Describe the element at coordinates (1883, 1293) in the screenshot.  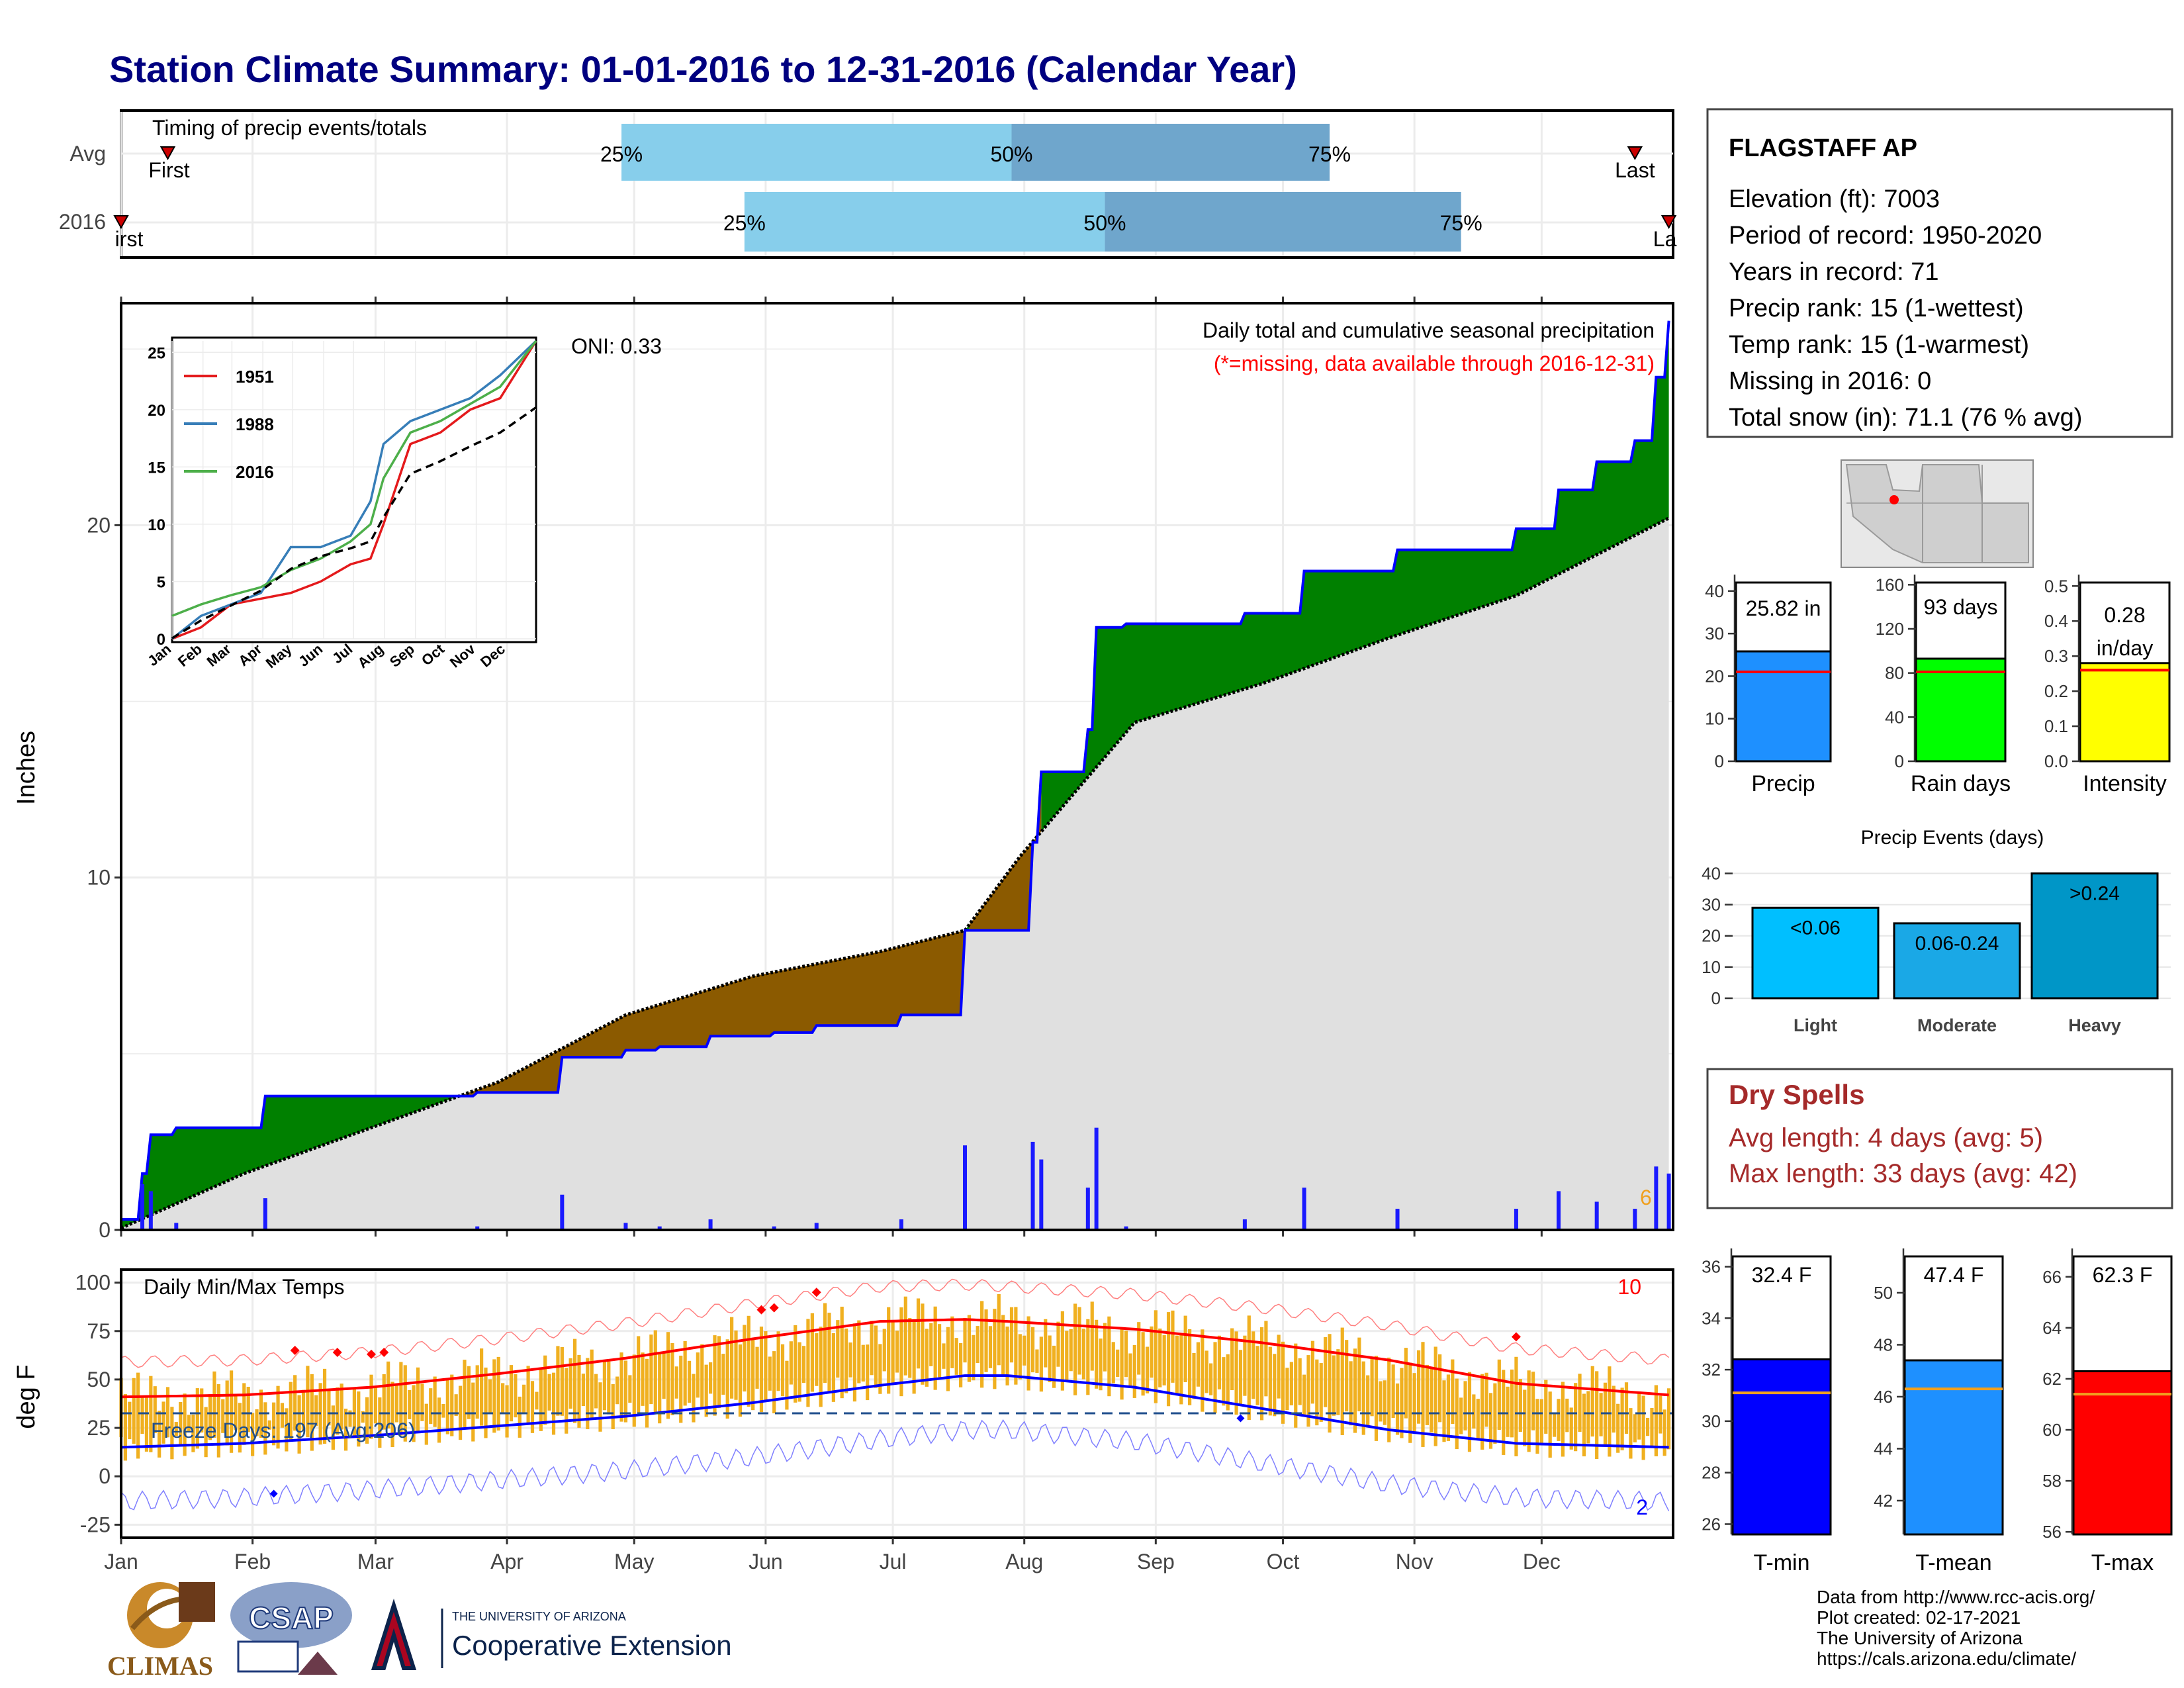
I see `bar-y-tick-label: 50` at that location.